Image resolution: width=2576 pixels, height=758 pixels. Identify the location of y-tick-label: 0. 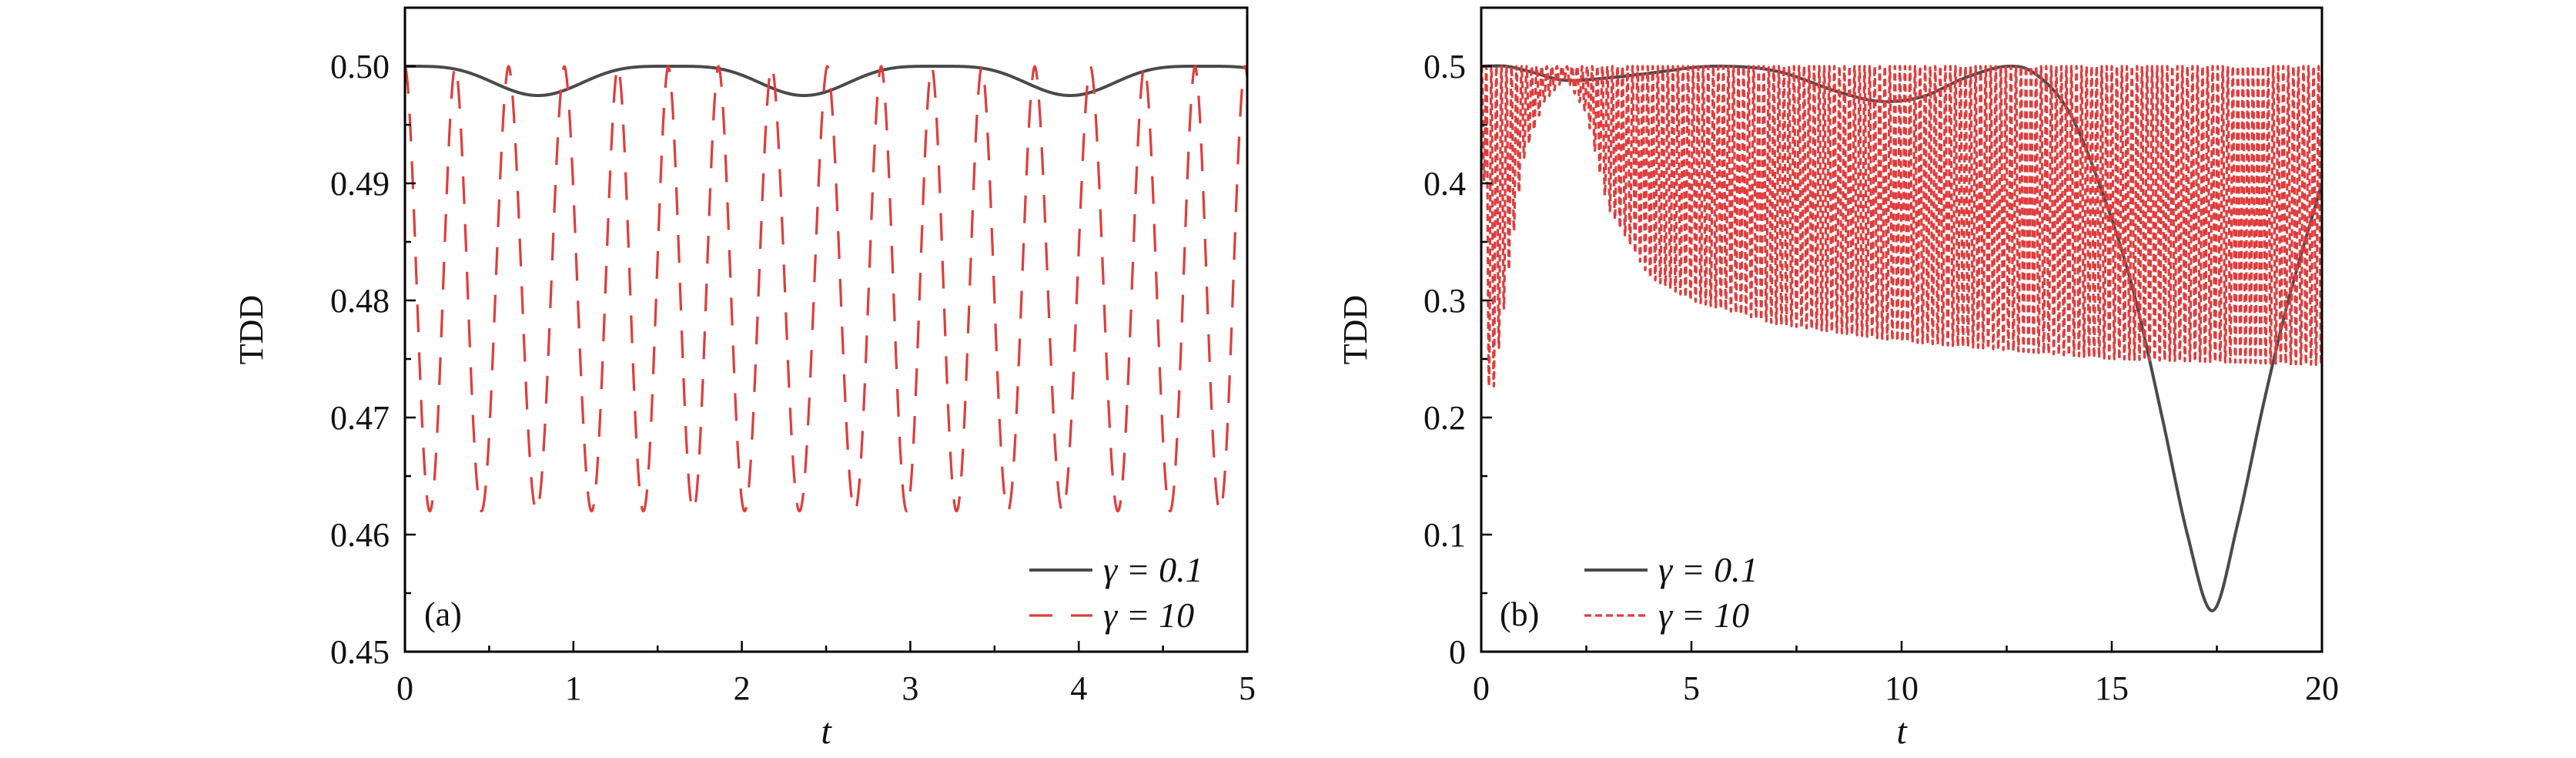
(1458, 652).